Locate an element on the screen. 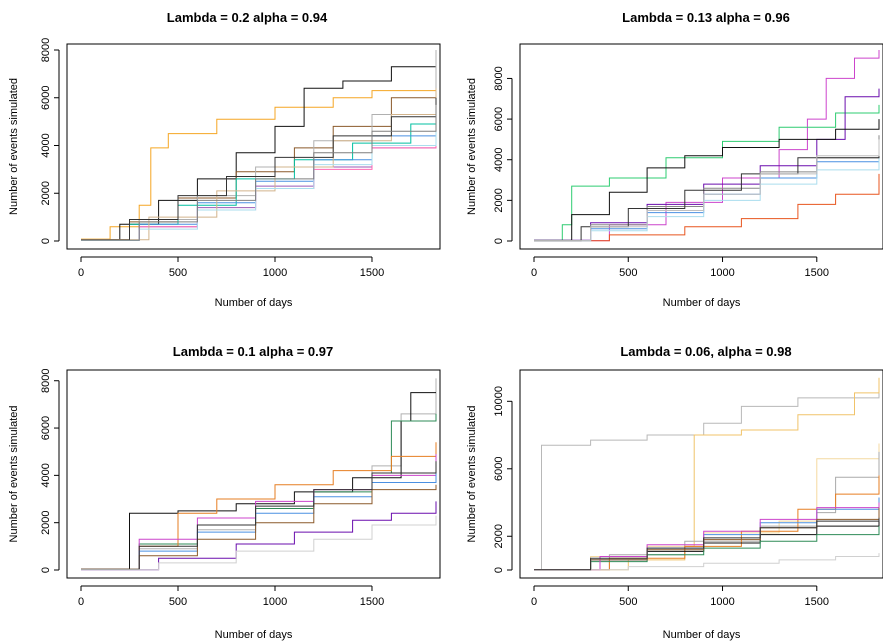 The height and width of the screenshot is (641, 883). chart-title: Lambda = 0.06, alpha = 0.98 is located at coordinates (705, 351).